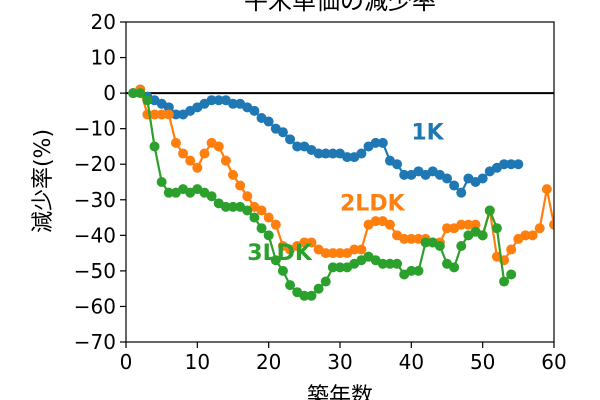  What do you see at coordinates (103, 58) in the screenshot?
I see `y-tick-label: 10` at bounding box center [103, 58].